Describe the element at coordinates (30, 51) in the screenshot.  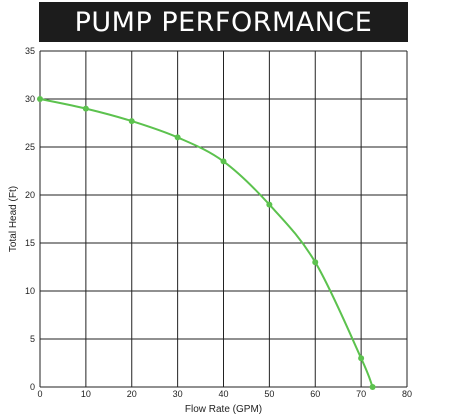
I see `y-tick-label: 35` at that location.